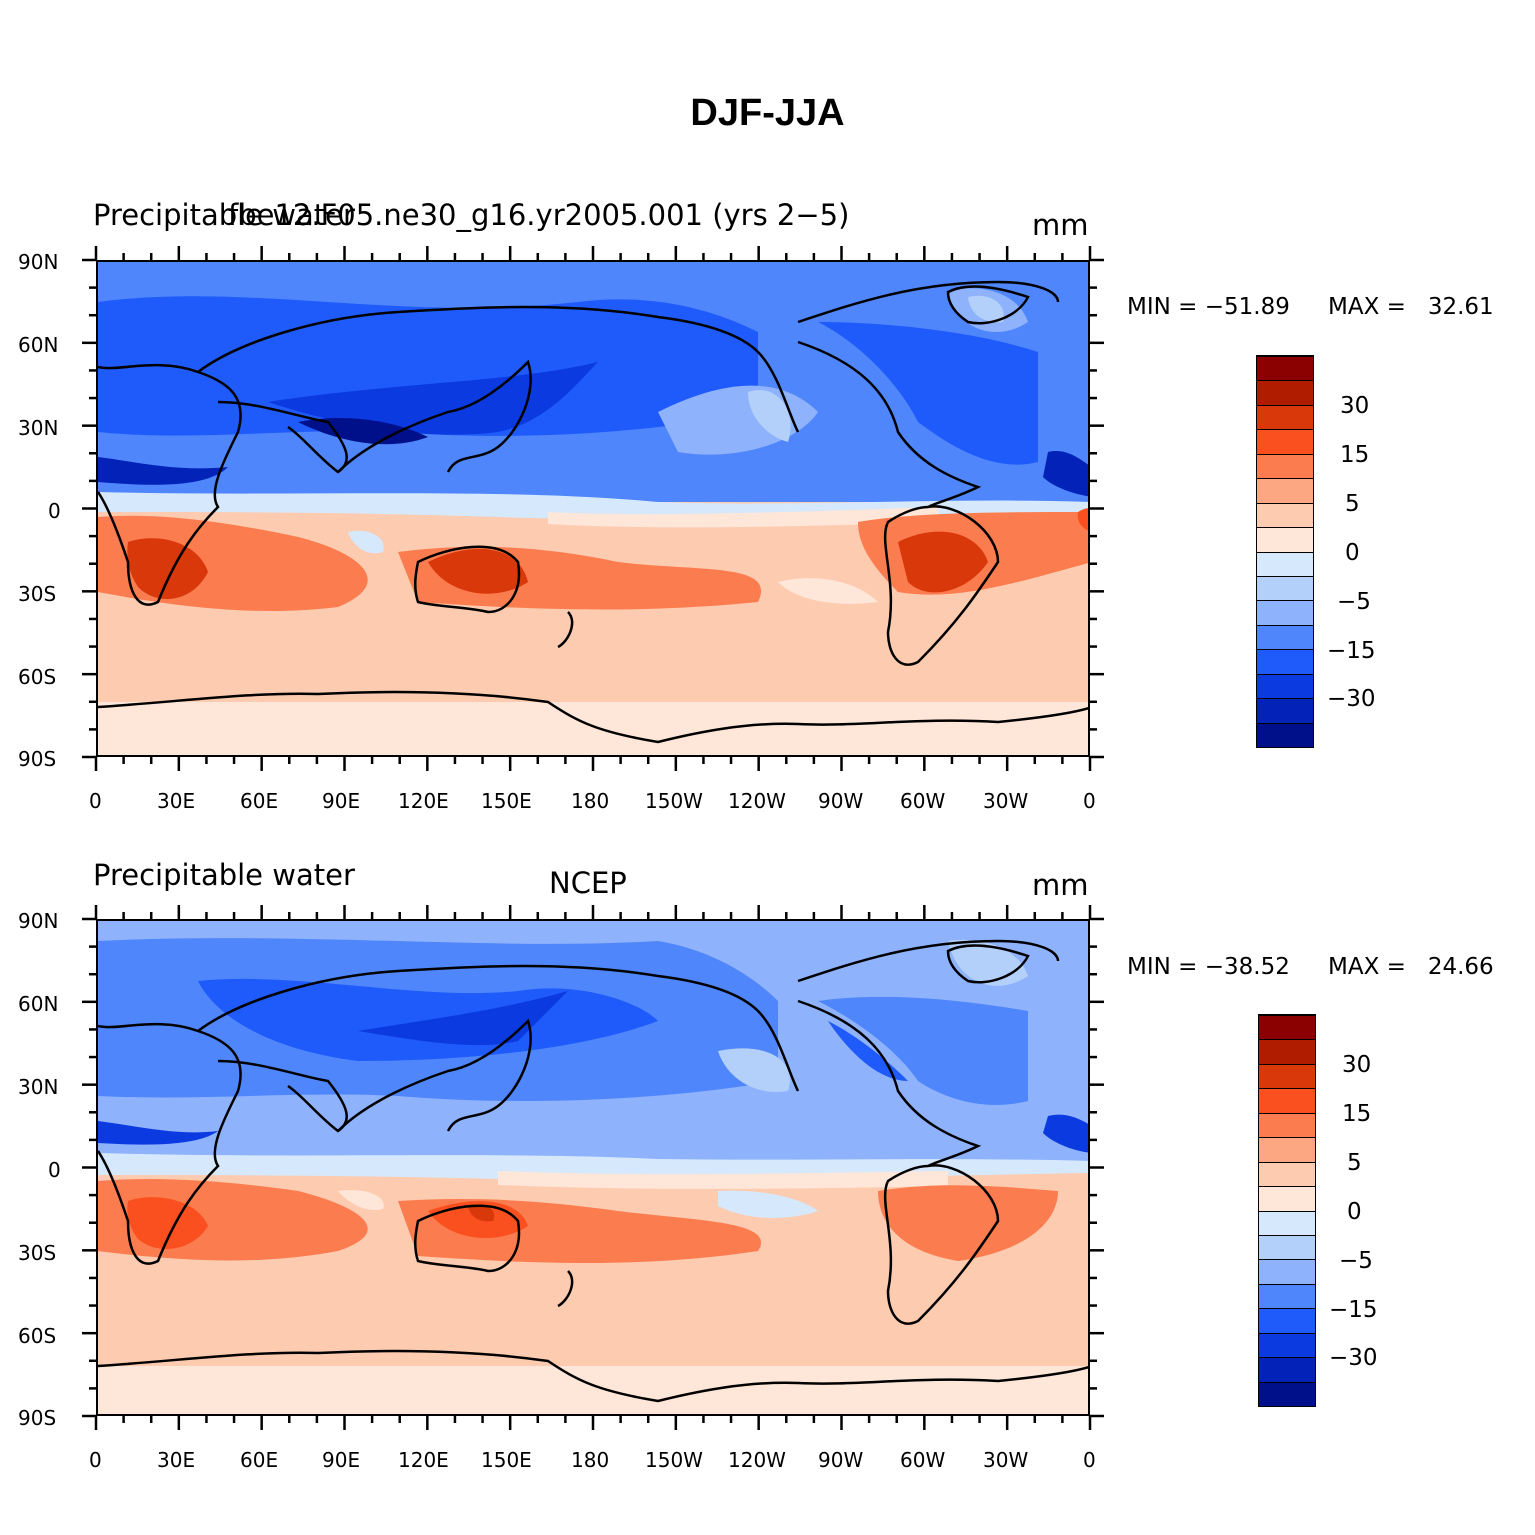 Image resolution: width=1535 pixels, height=1535 pixels. Describe the element at coordinates (506, 801) in the screenshot. I see `panel1-lon-tick: 150E` at that location.